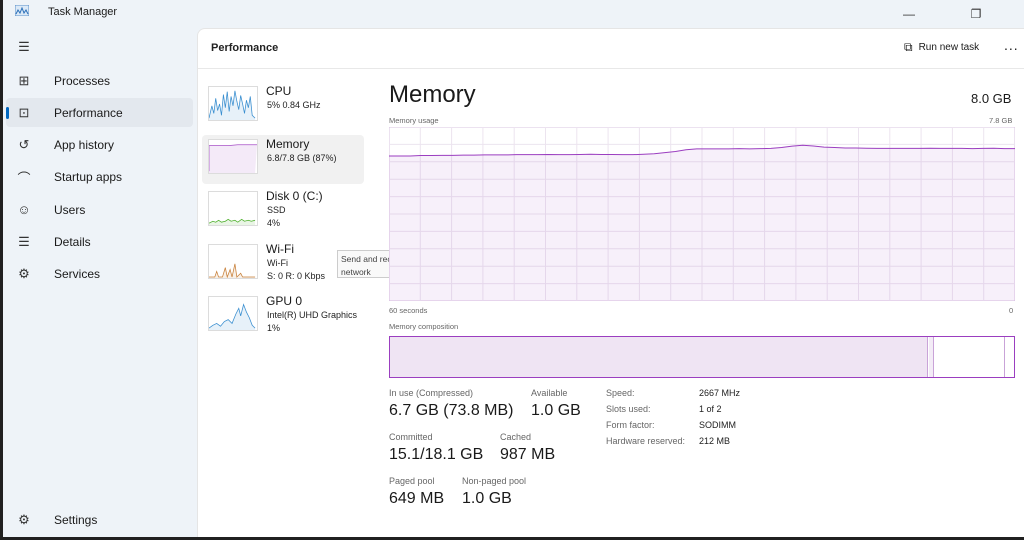 The height and width of the screenshot is (540, 1024). Describe the element at coordinates (630, 425) in the screenshot. I see `hardware-label: Form factor:` at that location.